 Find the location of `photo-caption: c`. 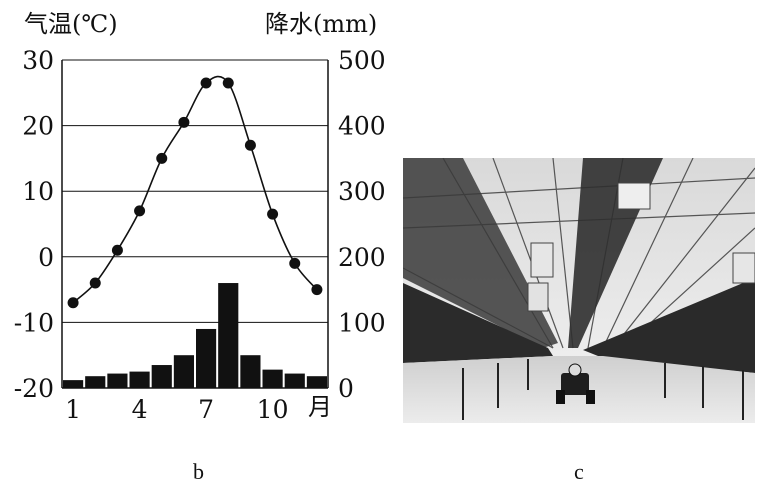

photo-caption: c is located at coordinates (579, 471).